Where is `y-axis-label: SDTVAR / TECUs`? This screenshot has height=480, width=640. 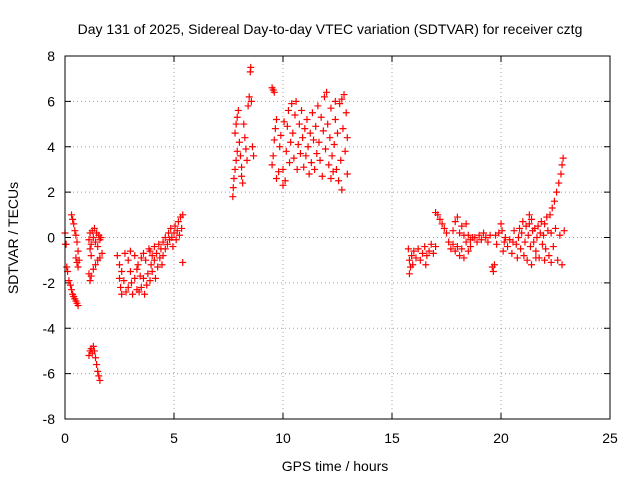
y-axis-label: SDTVAR / TECUs is located at coordinates (13, 238).